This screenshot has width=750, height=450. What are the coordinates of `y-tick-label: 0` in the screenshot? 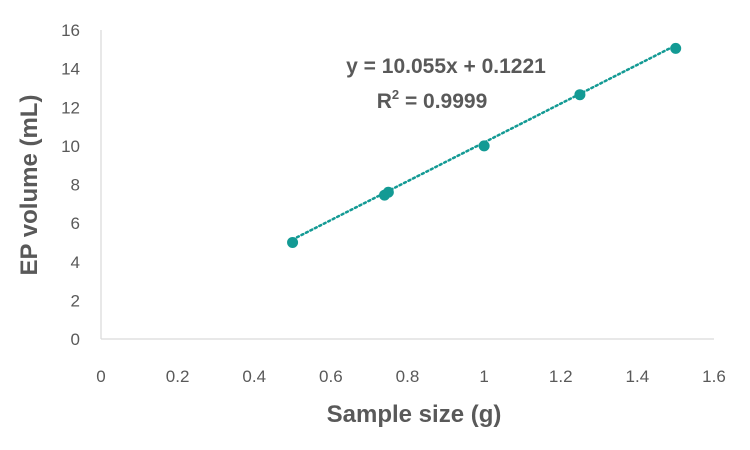 It's located at (75, 339).